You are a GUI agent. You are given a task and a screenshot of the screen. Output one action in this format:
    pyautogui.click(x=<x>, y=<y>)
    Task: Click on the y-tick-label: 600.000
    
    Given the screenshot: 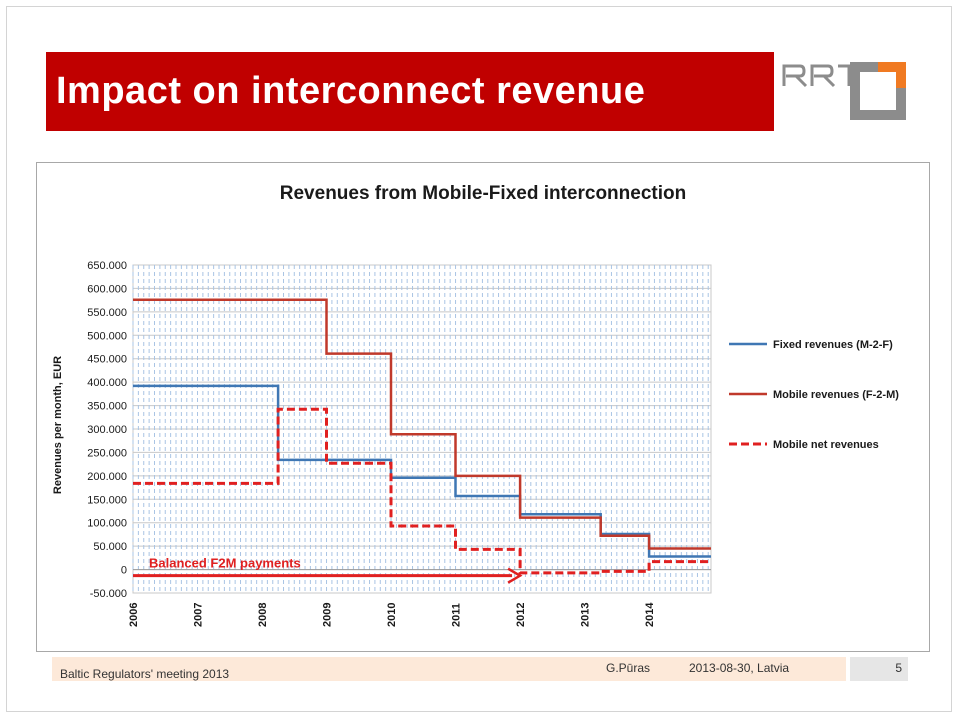 What is the action you would take?
    pyautogui.click(x=107, y=289)
    